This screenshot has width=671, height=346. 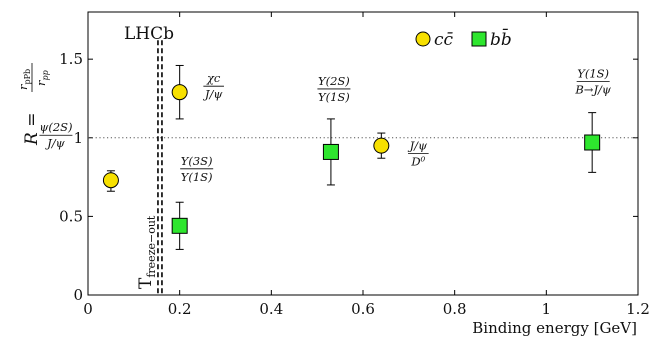 I want to click on x-axis-label: Binding energy [GeV], so click(x=554, y=328).